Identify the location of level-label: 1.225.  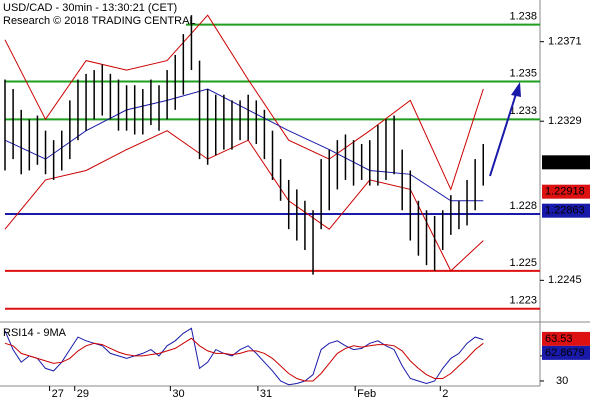
(523, 263).